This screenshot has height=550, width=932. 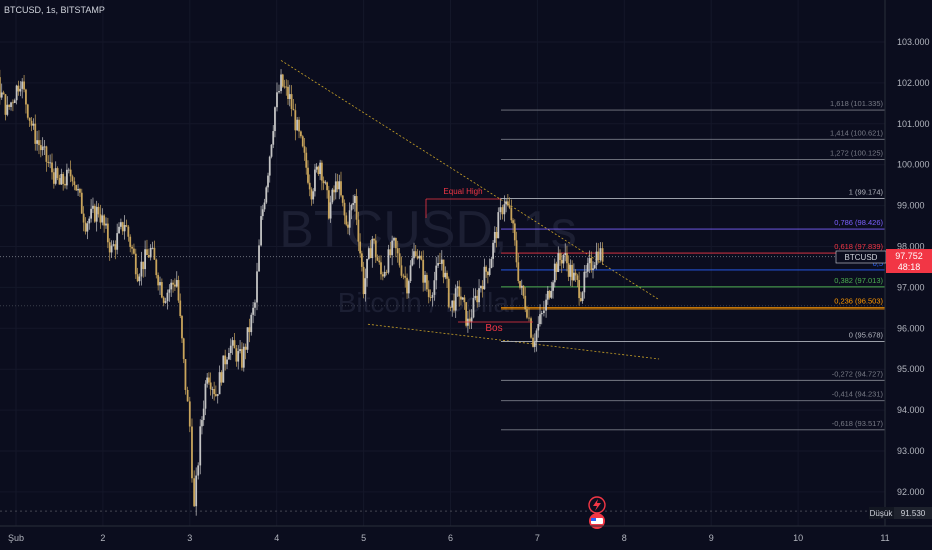 What do you see at coordinates (798, 538) in the screenshot?
I see `time-tick-label: 10` at bounding box center [798, 538].